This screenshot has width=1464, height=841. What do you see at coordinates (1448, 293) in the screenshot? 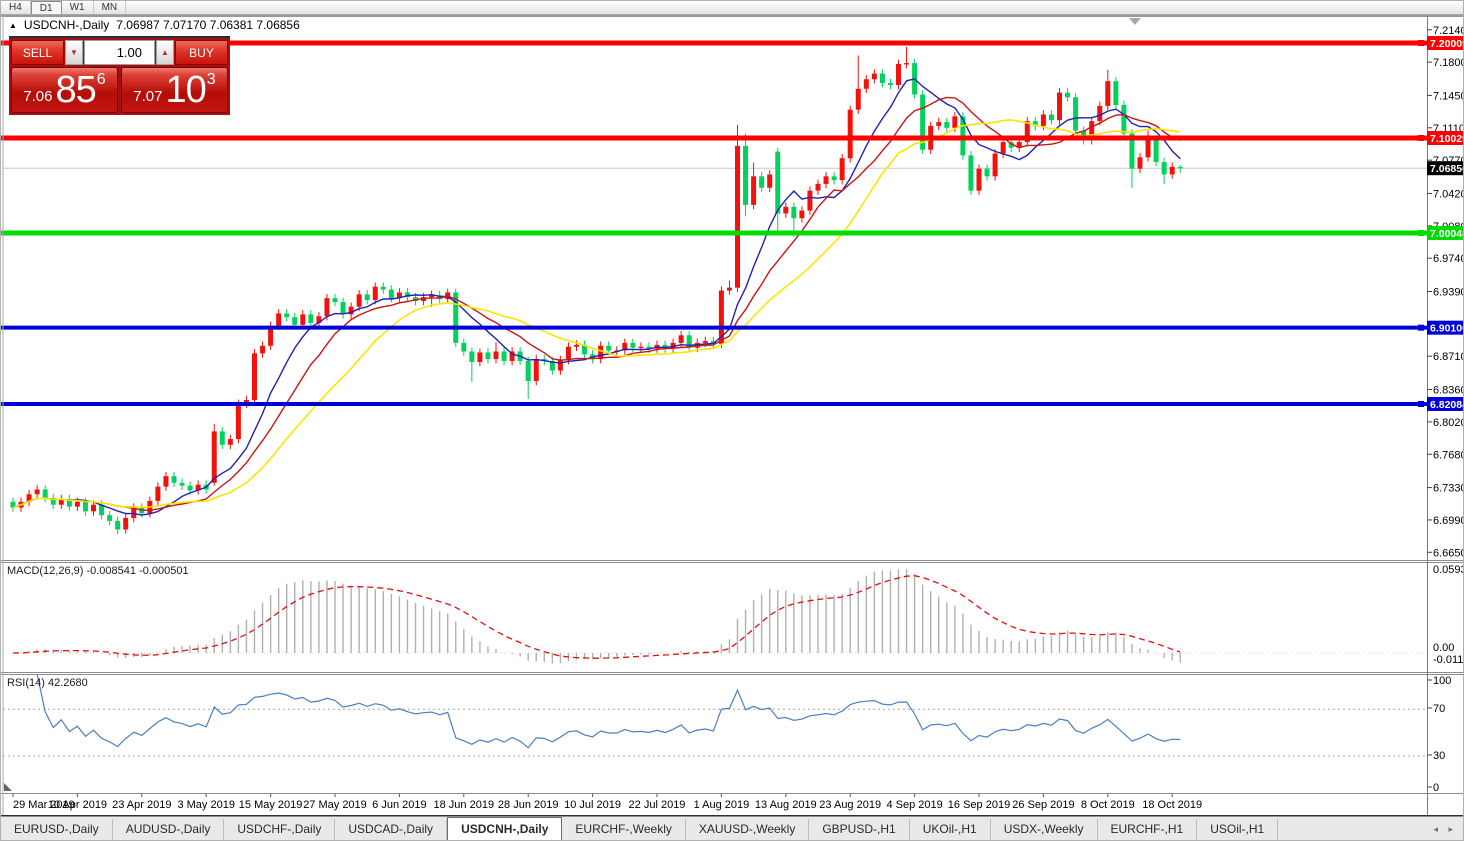
I see `price-axis-label: 6.93900` at bounding box center [1448, 293].